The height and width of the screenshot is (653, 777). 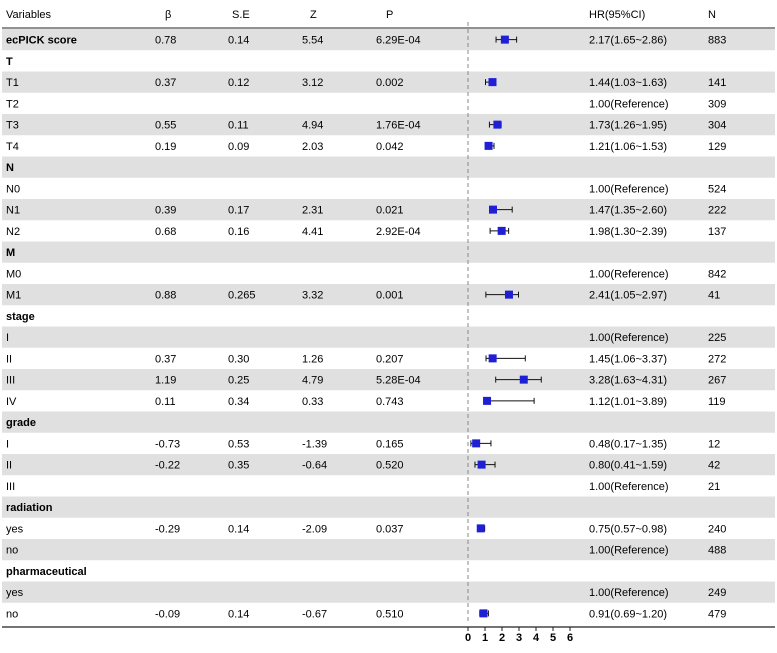 I want to click on n-cell: 309, so click(x=717, y=104).